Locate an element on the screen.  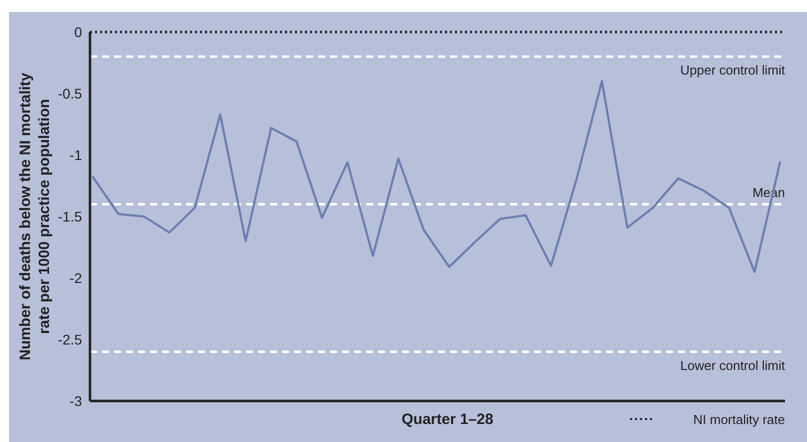
y-tick-label: -2.5 is located at coordinates (70, 340).